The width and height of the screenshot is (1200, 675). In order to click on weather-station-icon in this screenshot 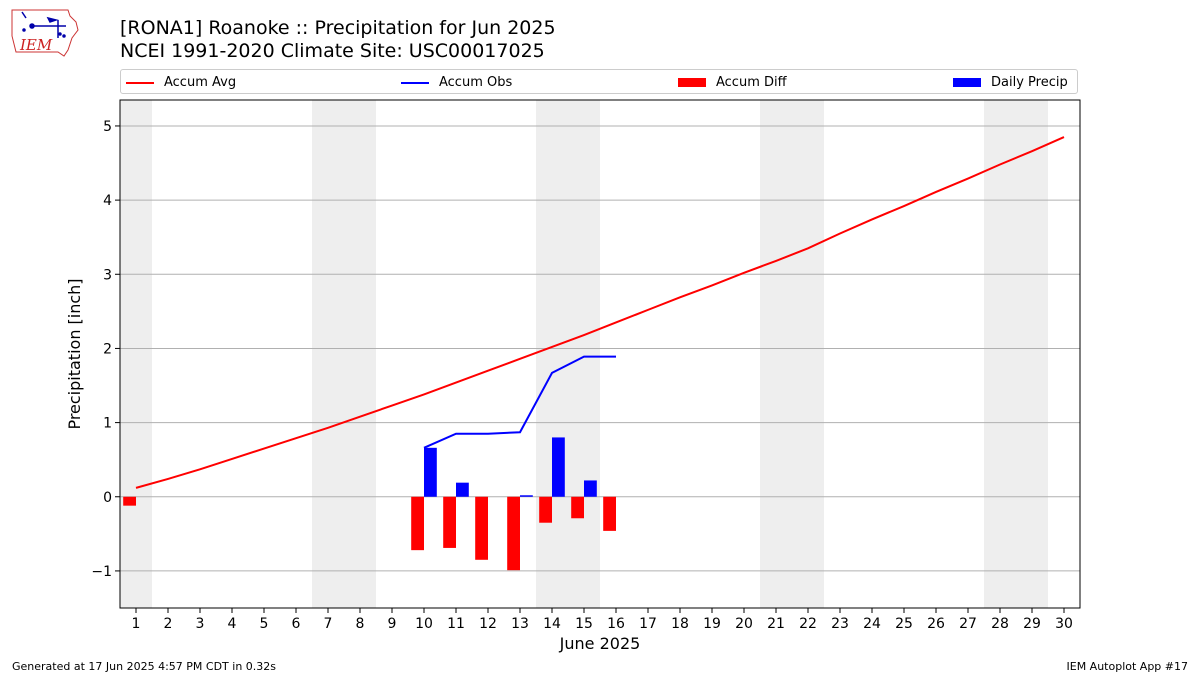, I will do `click(43, 24)`.